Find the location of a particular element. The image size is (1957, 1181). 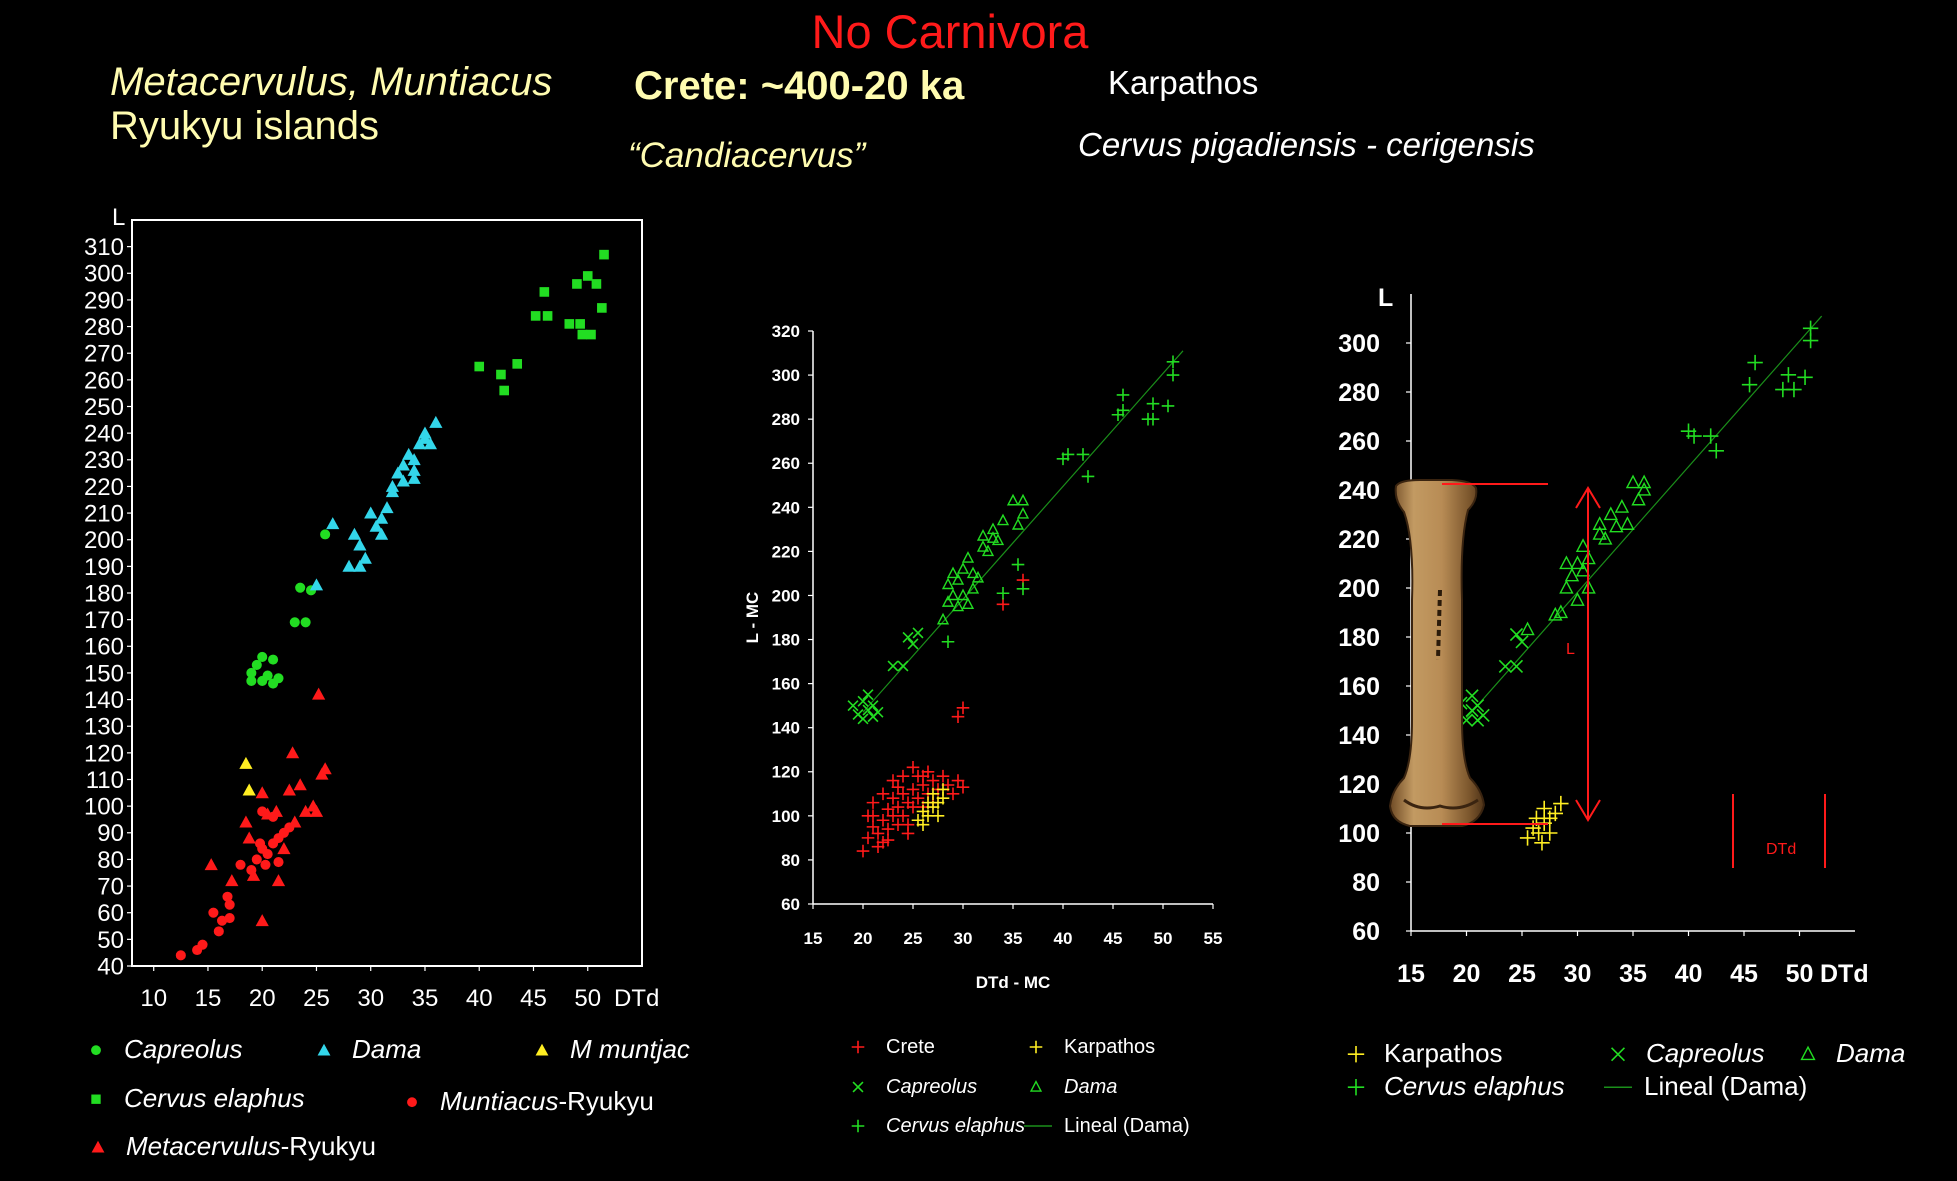

series-dama is located at coordinates (1586, 555).